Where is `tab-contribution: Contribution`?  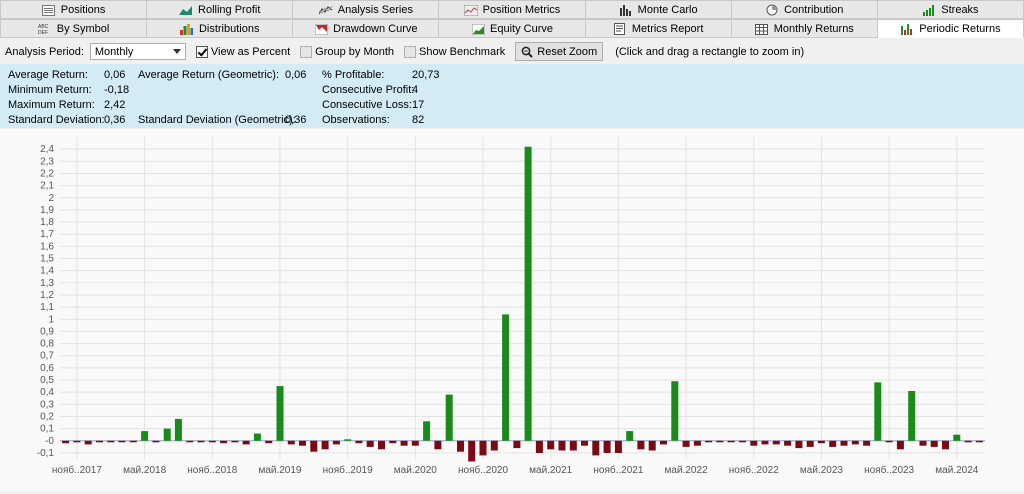
tab-contribution: Contribution is located at coordinates (804, 9).